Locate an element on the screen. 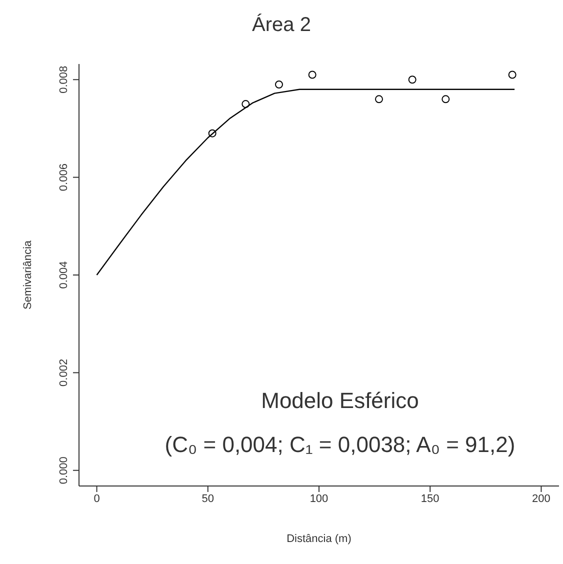 The image size is (563, 564). y-tick-label: 0.002 is located at coordinates (64, 372).